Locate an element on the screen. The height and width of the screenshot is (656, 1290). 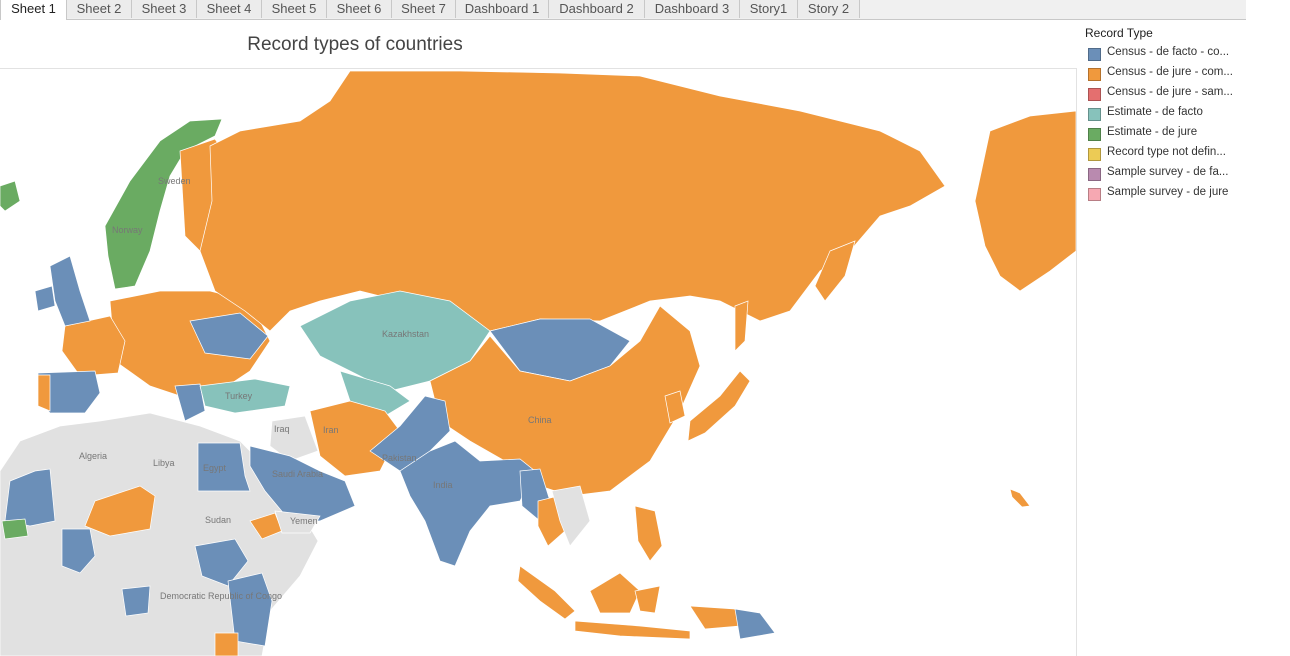
country-papua-new-guinea is located at coordinates (755, 624).